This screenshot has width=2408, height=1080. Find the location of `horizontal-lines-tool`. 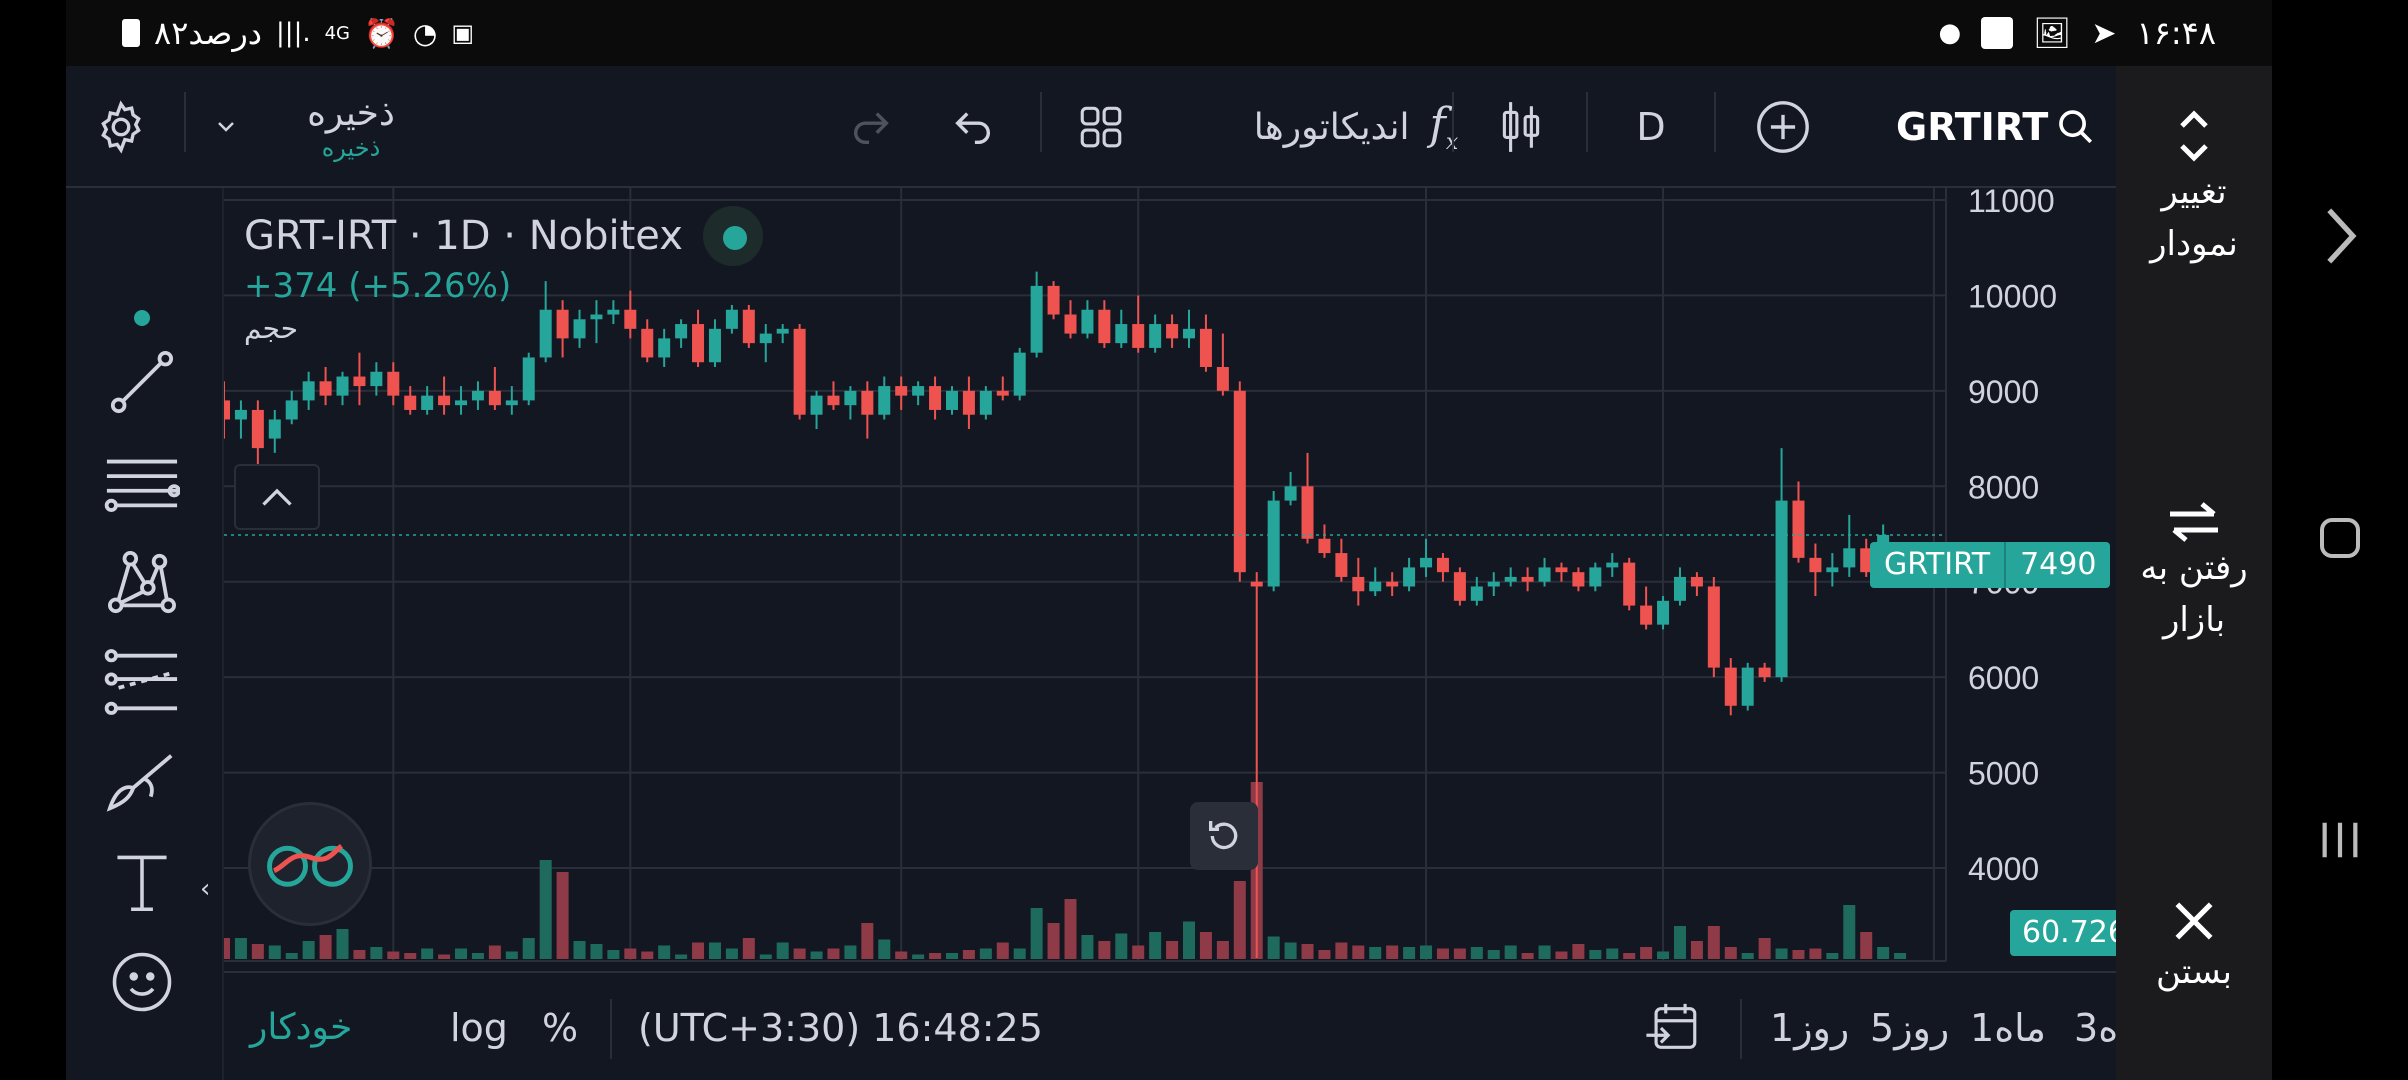

horizontal-lines-tool is located at coordinates (142, 482).